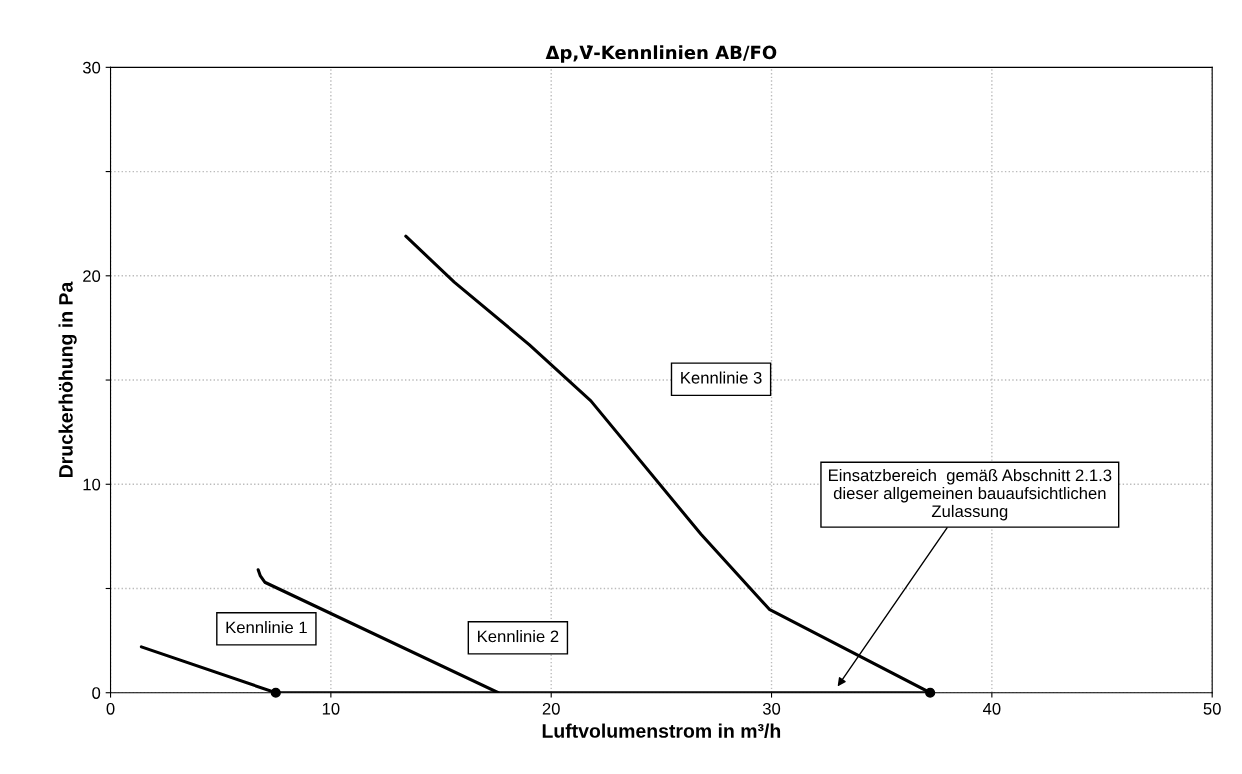  Describe the element at coordinates (771, 708) in the screenshot. I see `x-tick-label: 30` at that location.